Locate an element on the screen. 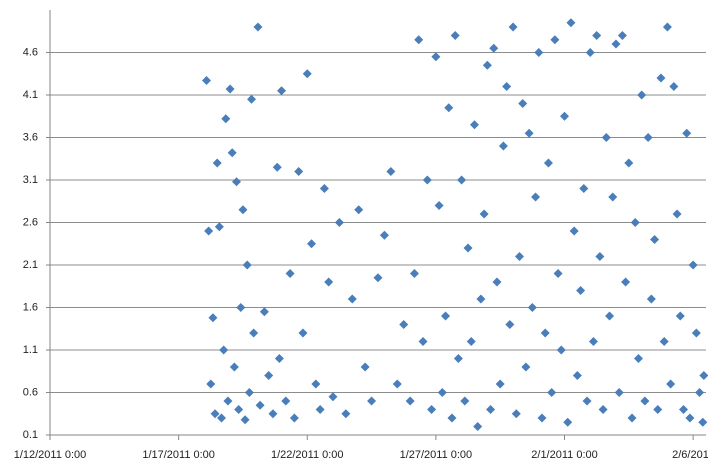 Image resolution: width=708 pixels, height=471 pixels. y-tick-label: 2.6 is located at coordinates (30, 222).